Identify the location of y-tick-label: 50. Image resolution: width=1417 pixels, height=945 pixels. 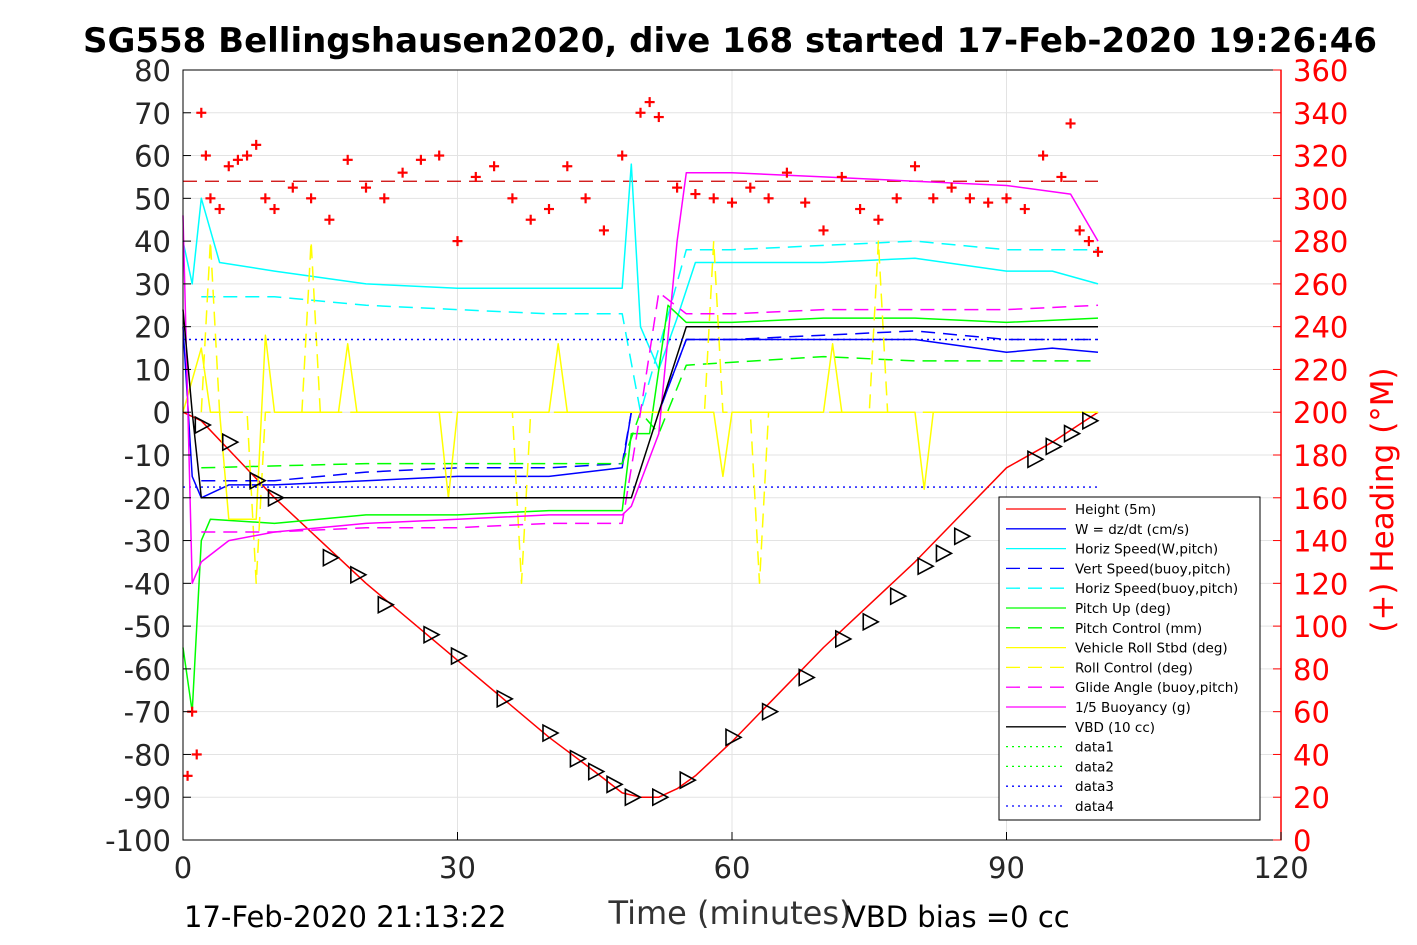
(152, 199).